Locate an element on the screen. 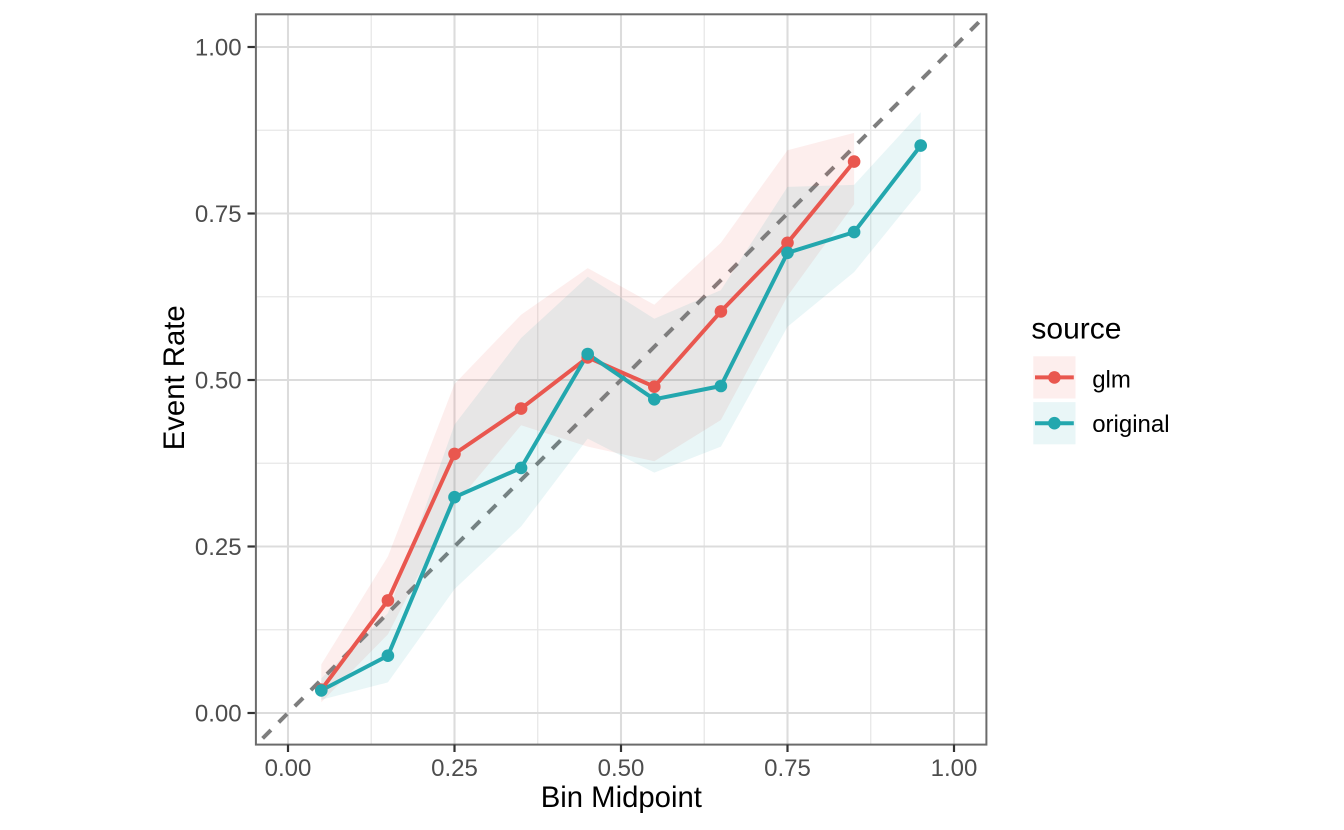 The width and height of the screenshot is (1344, 830). svg-text: source is located at coordinates (1076, 328).